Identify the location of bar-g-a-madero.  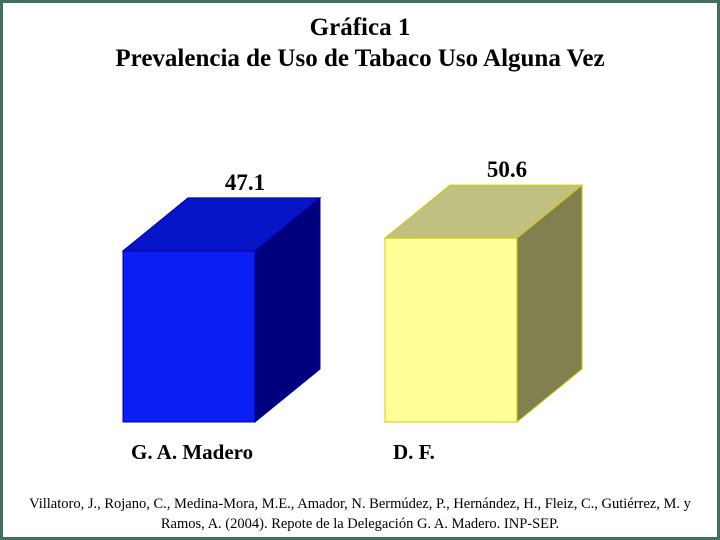
(189, 336).